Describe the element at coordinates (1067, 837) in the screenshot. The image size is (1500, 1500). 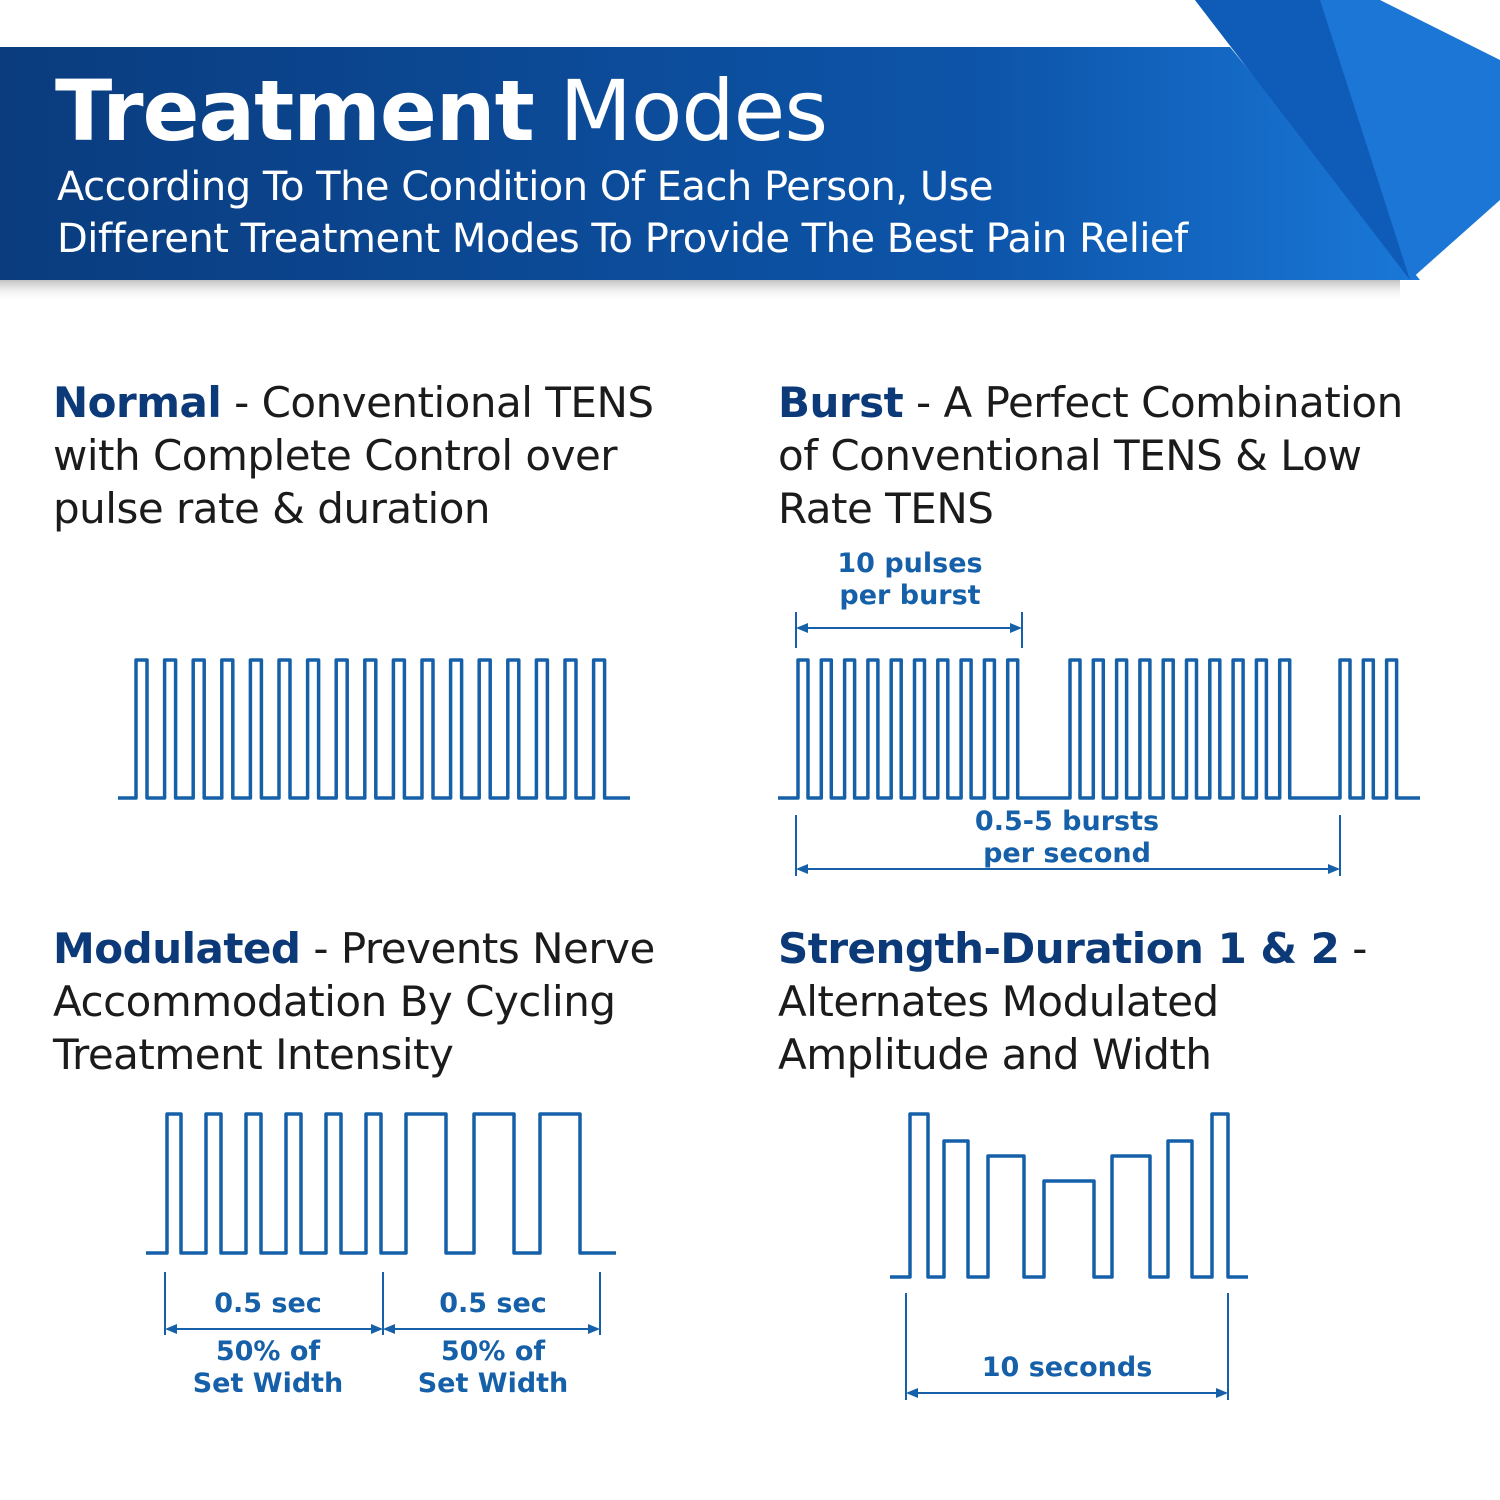
I see `burst-rate-label: 0.5-5 bursts per second` at that location.